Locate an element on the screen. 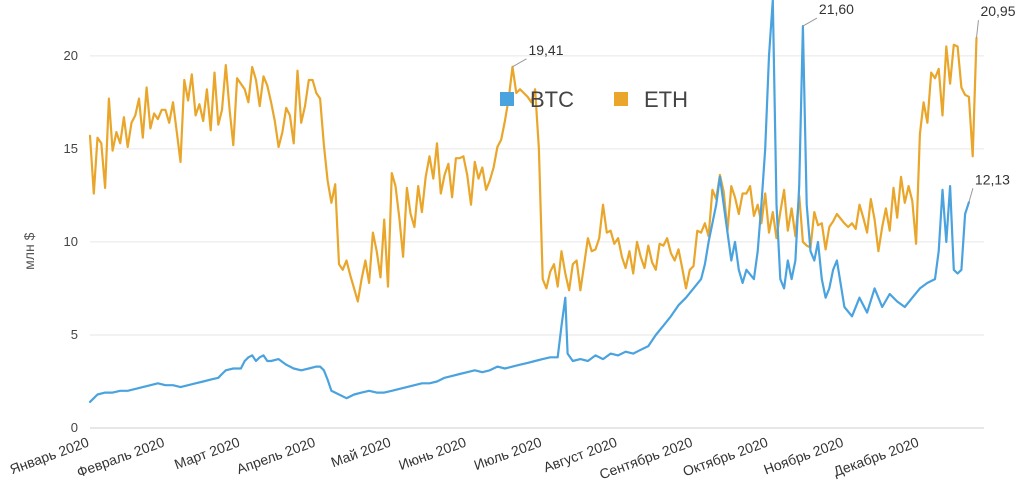 The height and width of the screenshot is (482, 1024). x-tick-label: Май 2020 is located at coordinates (361, 452).